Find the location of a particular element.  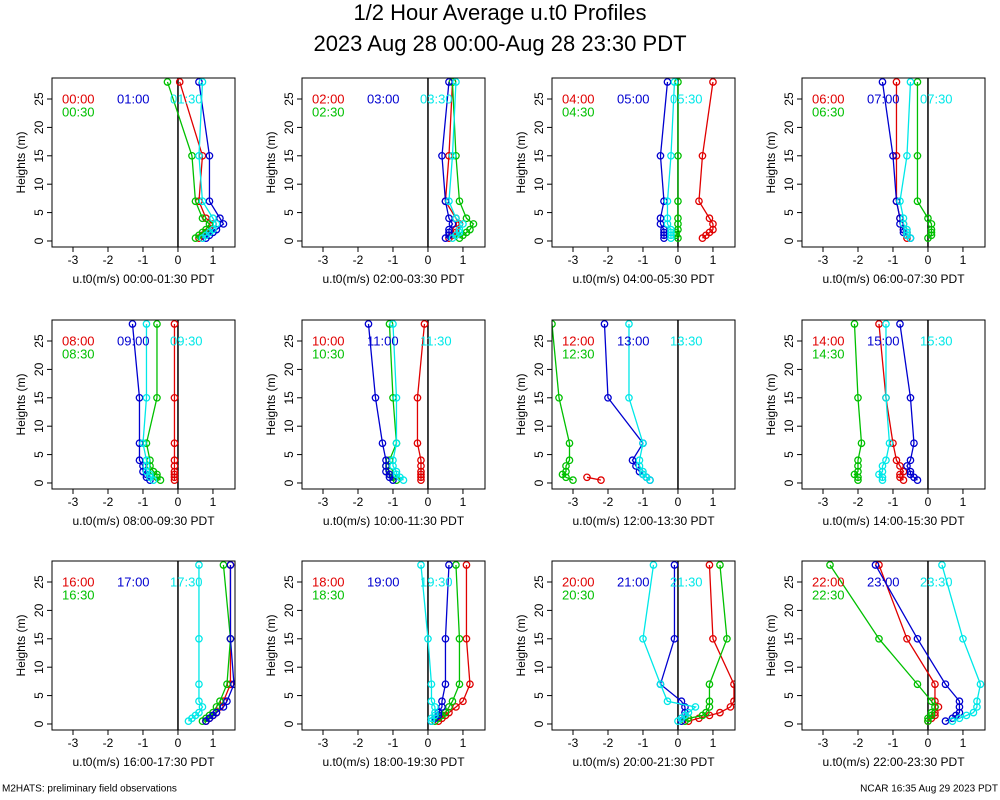

x-axis-label: u.t0(m/s) 02:00-03:30 PDT is located at coordinates (393, 279).